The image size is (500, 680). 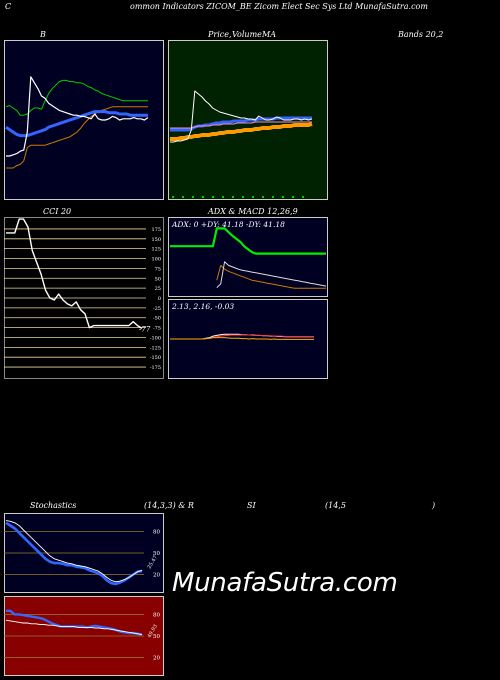 What do you see at coordinates (156, 576) in the screenshot?
I see `stoch-tick-label: 20` at bounding box center [156, 576].